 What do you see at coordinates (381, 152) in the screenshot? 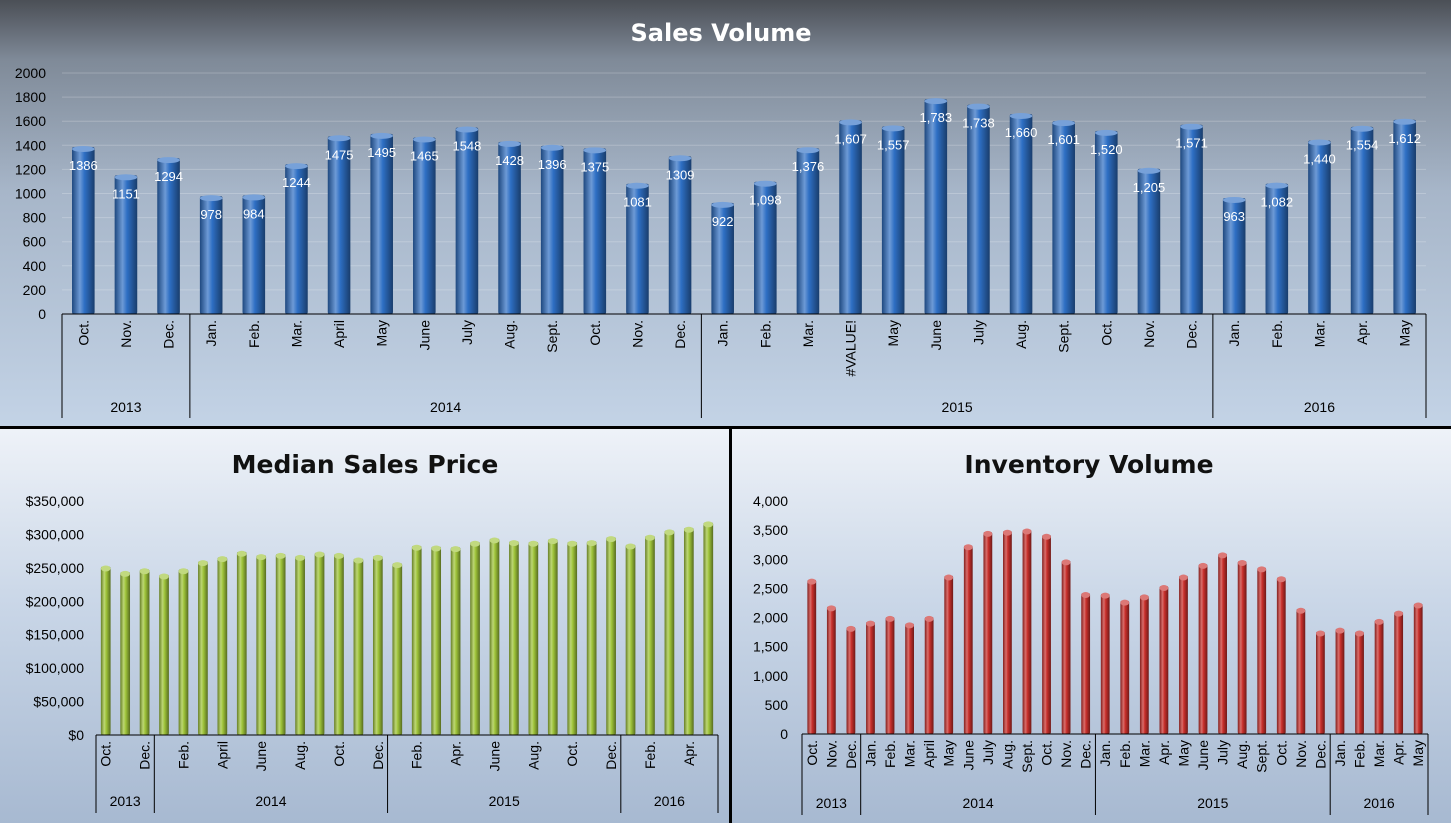
I see `data-label: 1495` at bounding box center [381, 152].